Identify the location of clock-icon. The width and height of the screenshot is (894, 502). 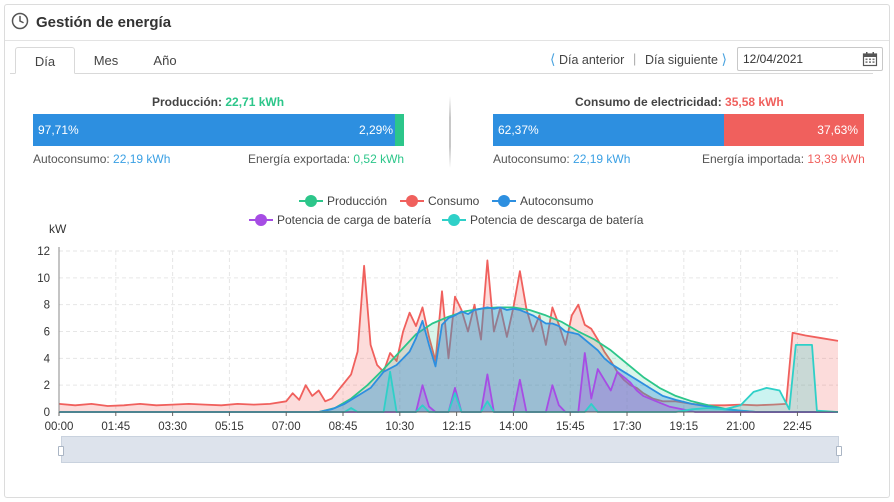
(20, 21).